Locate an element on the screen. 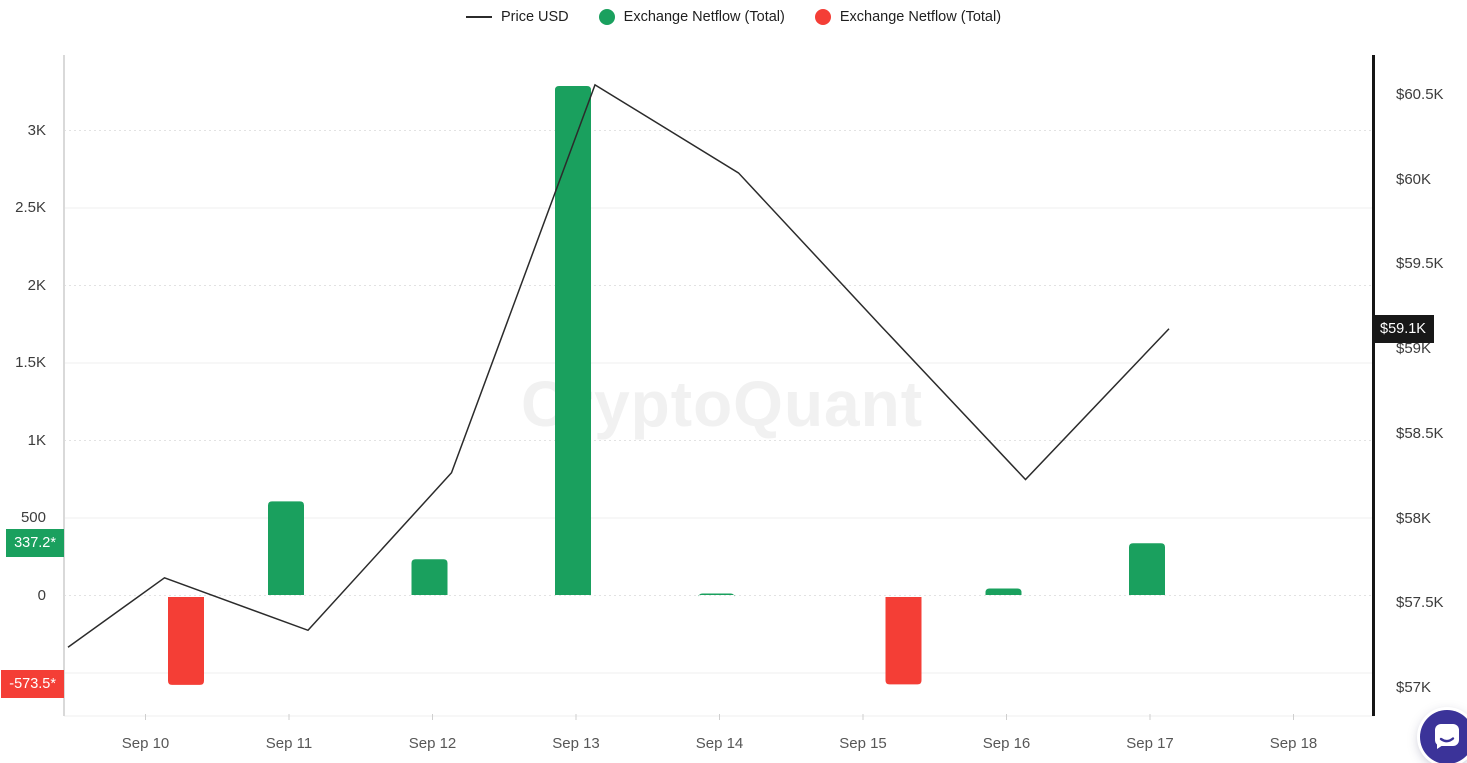 The image size is (1467, 763). left-axis-tick-0: 0 is located at coordinates (41, 595).